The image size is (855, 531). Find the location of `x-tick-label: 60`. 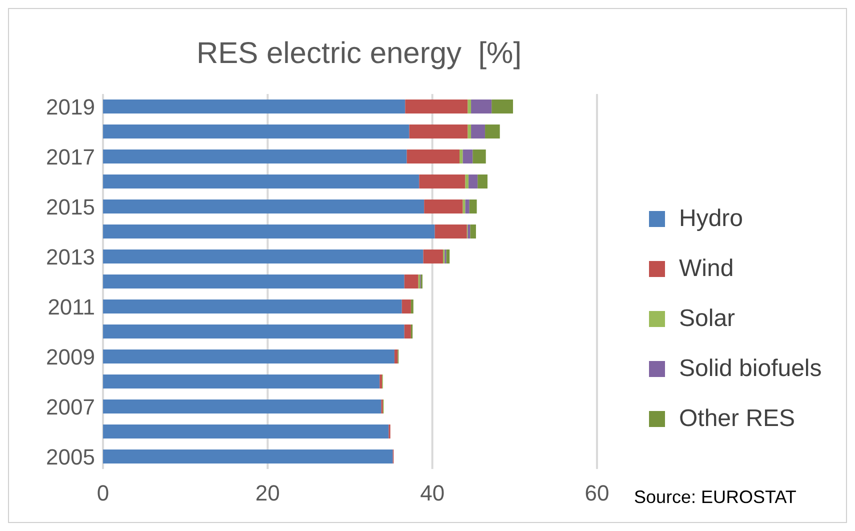

x-tick-label: 60 is located at coordinates (597, 493).